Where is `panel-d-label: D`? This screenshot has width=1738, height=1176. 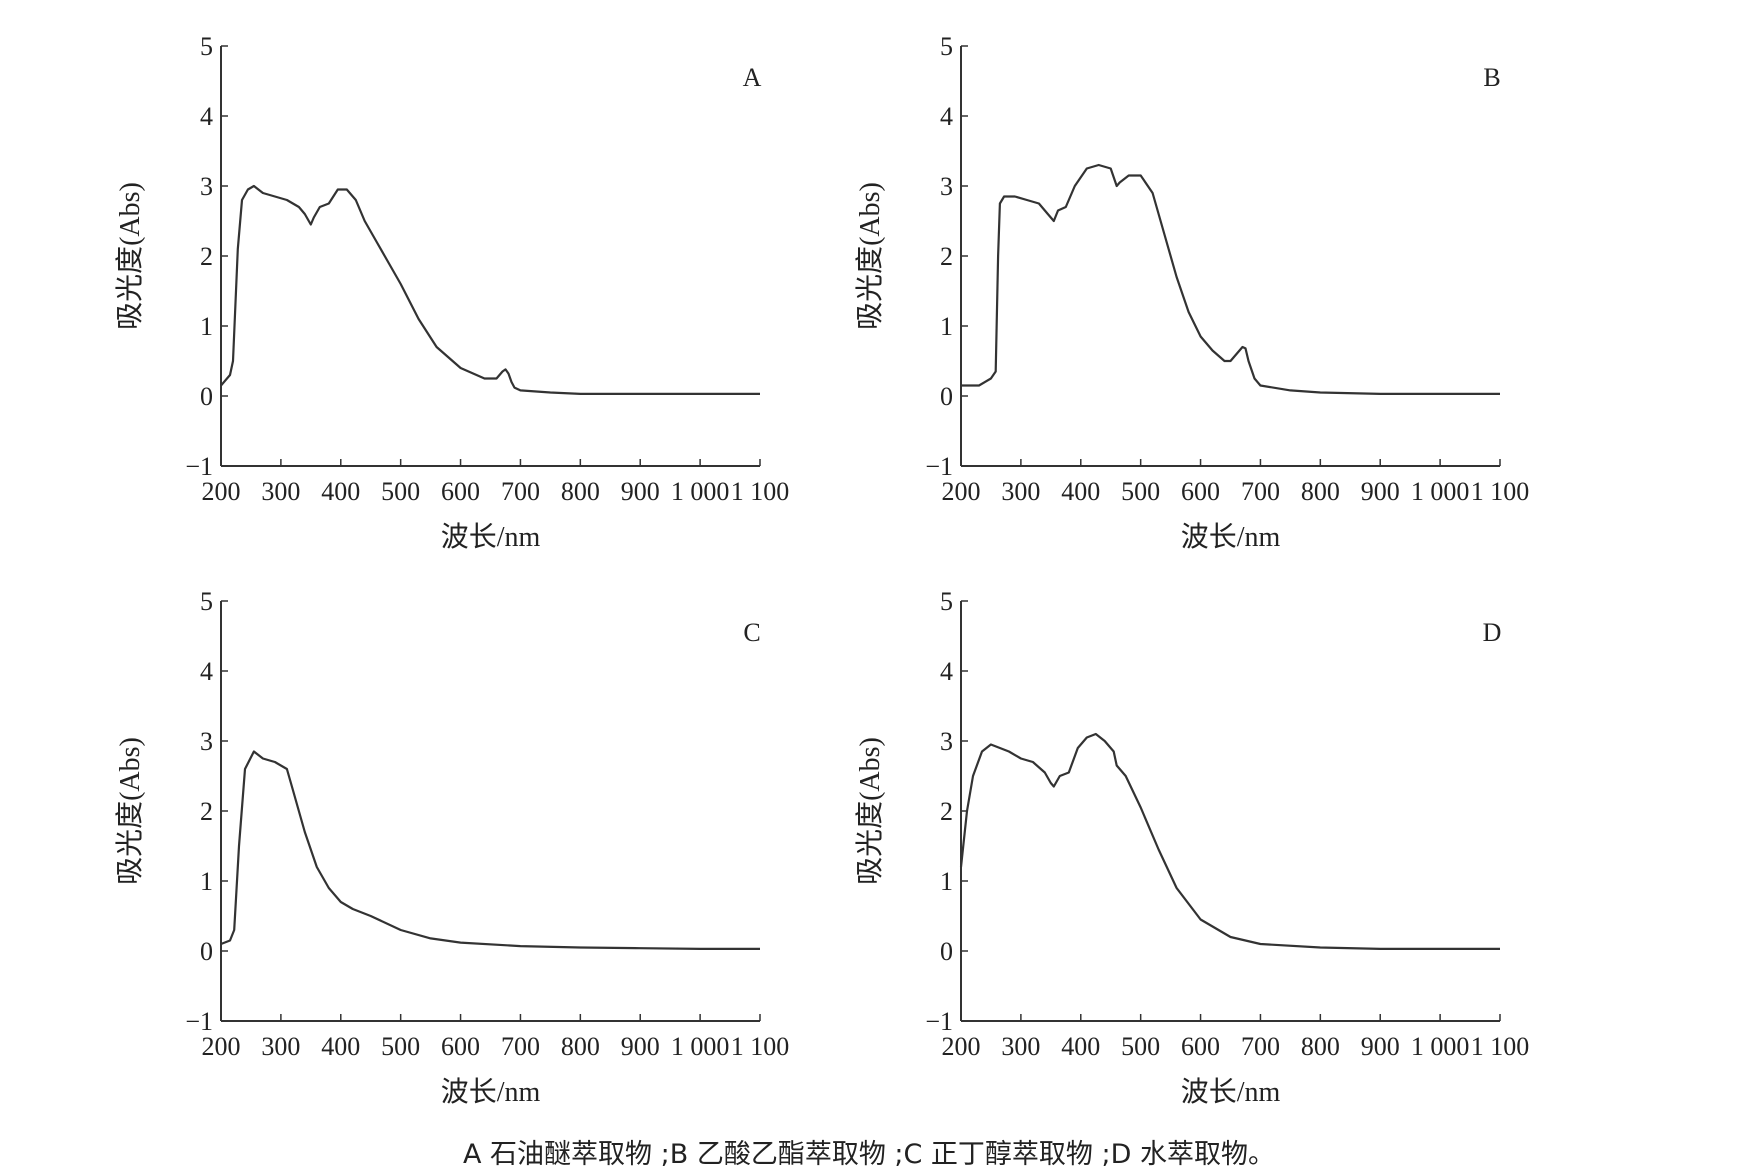 panel-d-label: D is located at coordinates (1492, 632).